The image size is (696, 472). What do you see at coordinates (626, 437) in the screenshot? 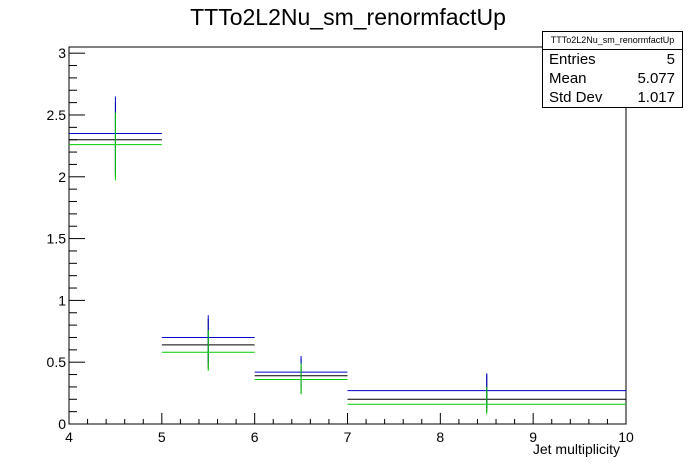
I see `x-tick-label: 10` at bounding box center [626, 437].